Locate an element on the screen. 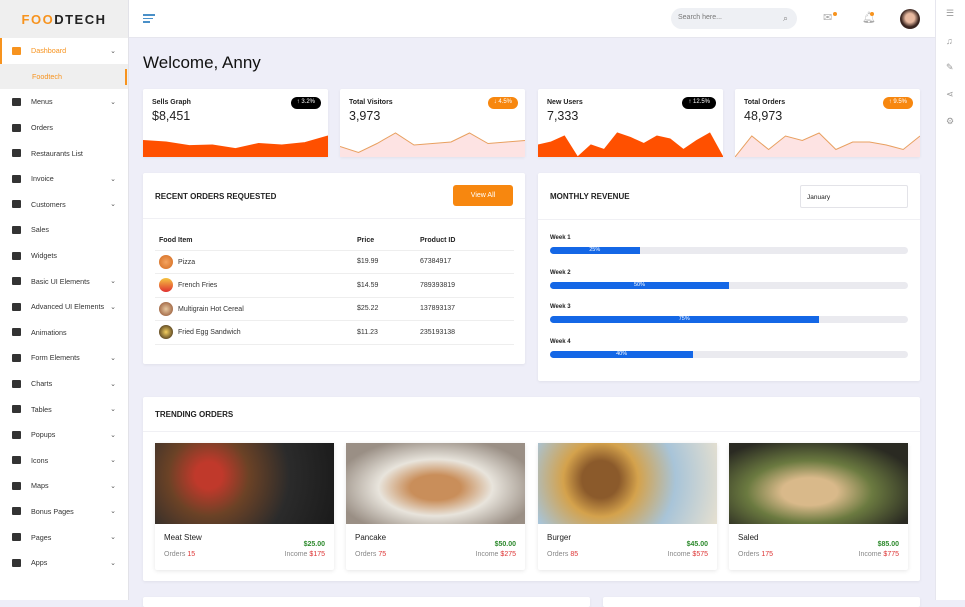 This screenshot has height=607, width=965. sidebar-item-pages: Pages ⌄ is located at coordinates (64, 537).